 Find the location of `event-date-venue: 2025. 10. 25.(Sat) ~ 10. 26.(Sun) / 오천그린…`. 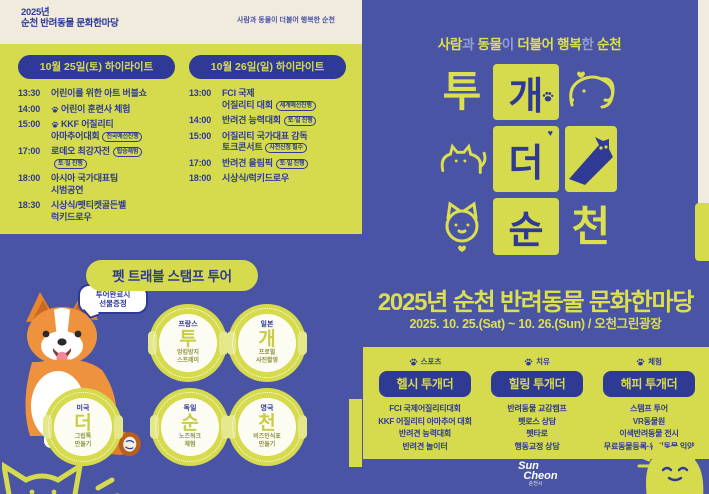

event-date-venue: 2025. 10. 25.(Sat) ~ 10. 26.(Sun) / 오천그린… is located at coordinates (535, 324).